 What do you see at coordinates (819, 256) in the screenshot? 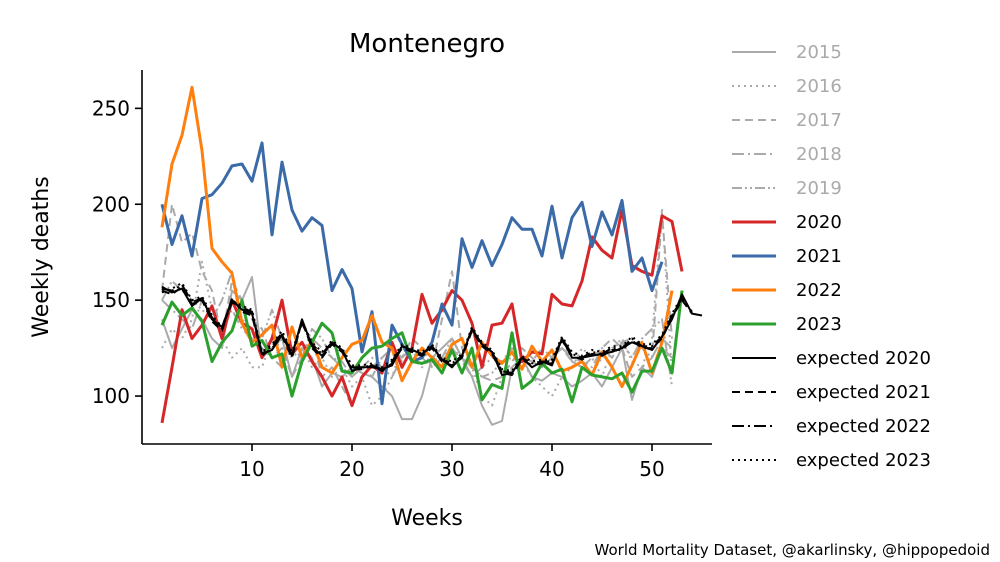
I see `legend-label: 2021` at bounding box center [819, 256].